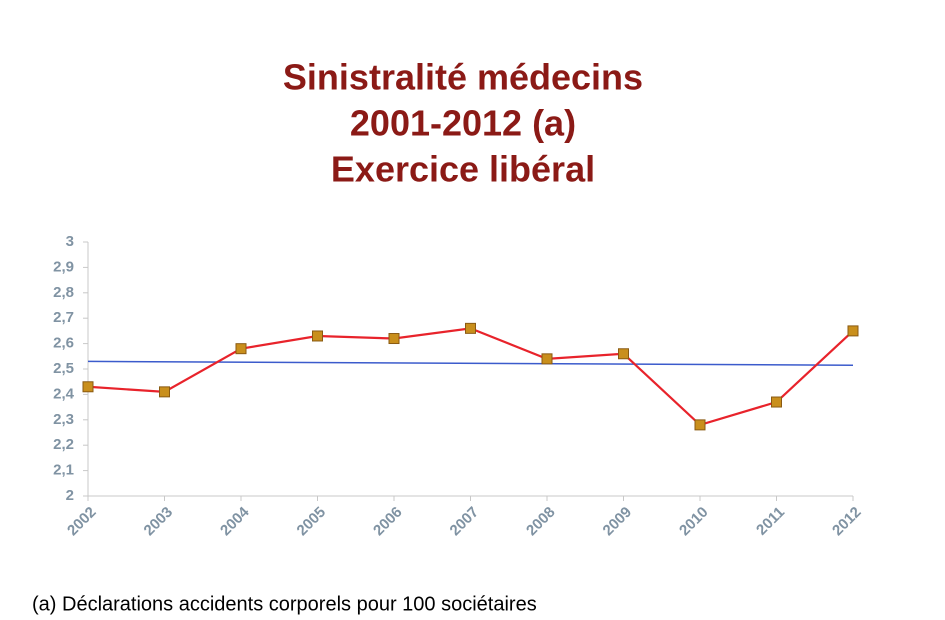  What do you see at coordinates (465, 522) in the screenshot?
I see `x-tick-label: 2007` at bounding box center [465, 522].